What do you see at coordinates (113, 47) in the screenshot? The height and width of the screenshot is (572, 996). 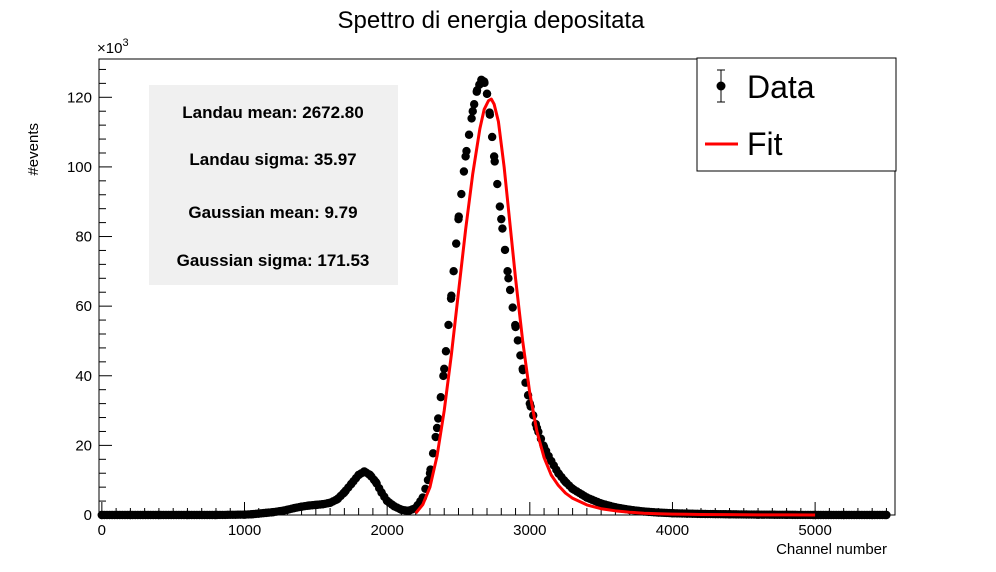 I see `y-multiplier-label: ×10³` at bounding box center [113, 47].